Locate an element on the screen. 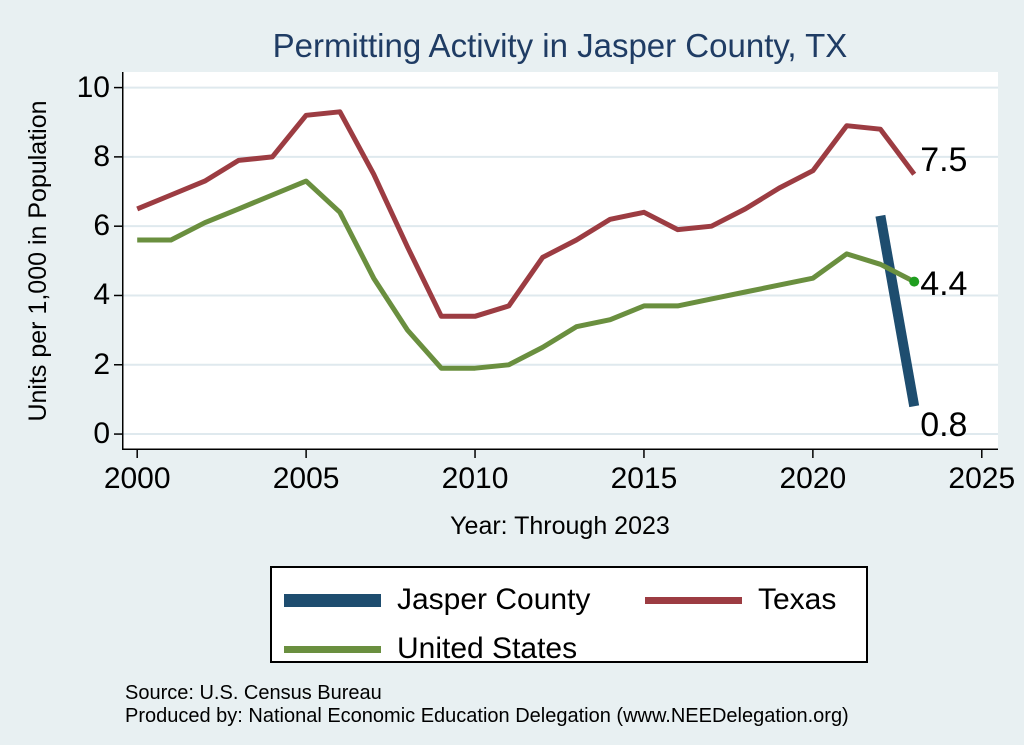  legend-swatch-texas is located at coordinates (693, 600).